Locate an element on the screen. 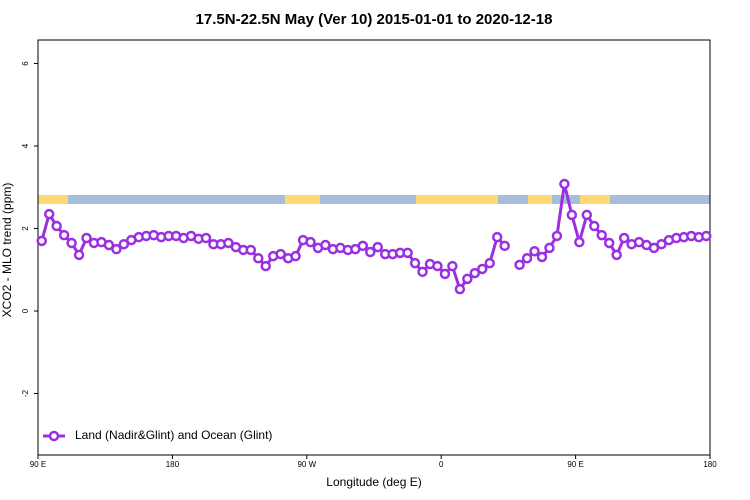 This screenshot has width=750, height=500. y-axis-label: XCO2 - MLO trend (ppm) is located at coordinates (7, 250).